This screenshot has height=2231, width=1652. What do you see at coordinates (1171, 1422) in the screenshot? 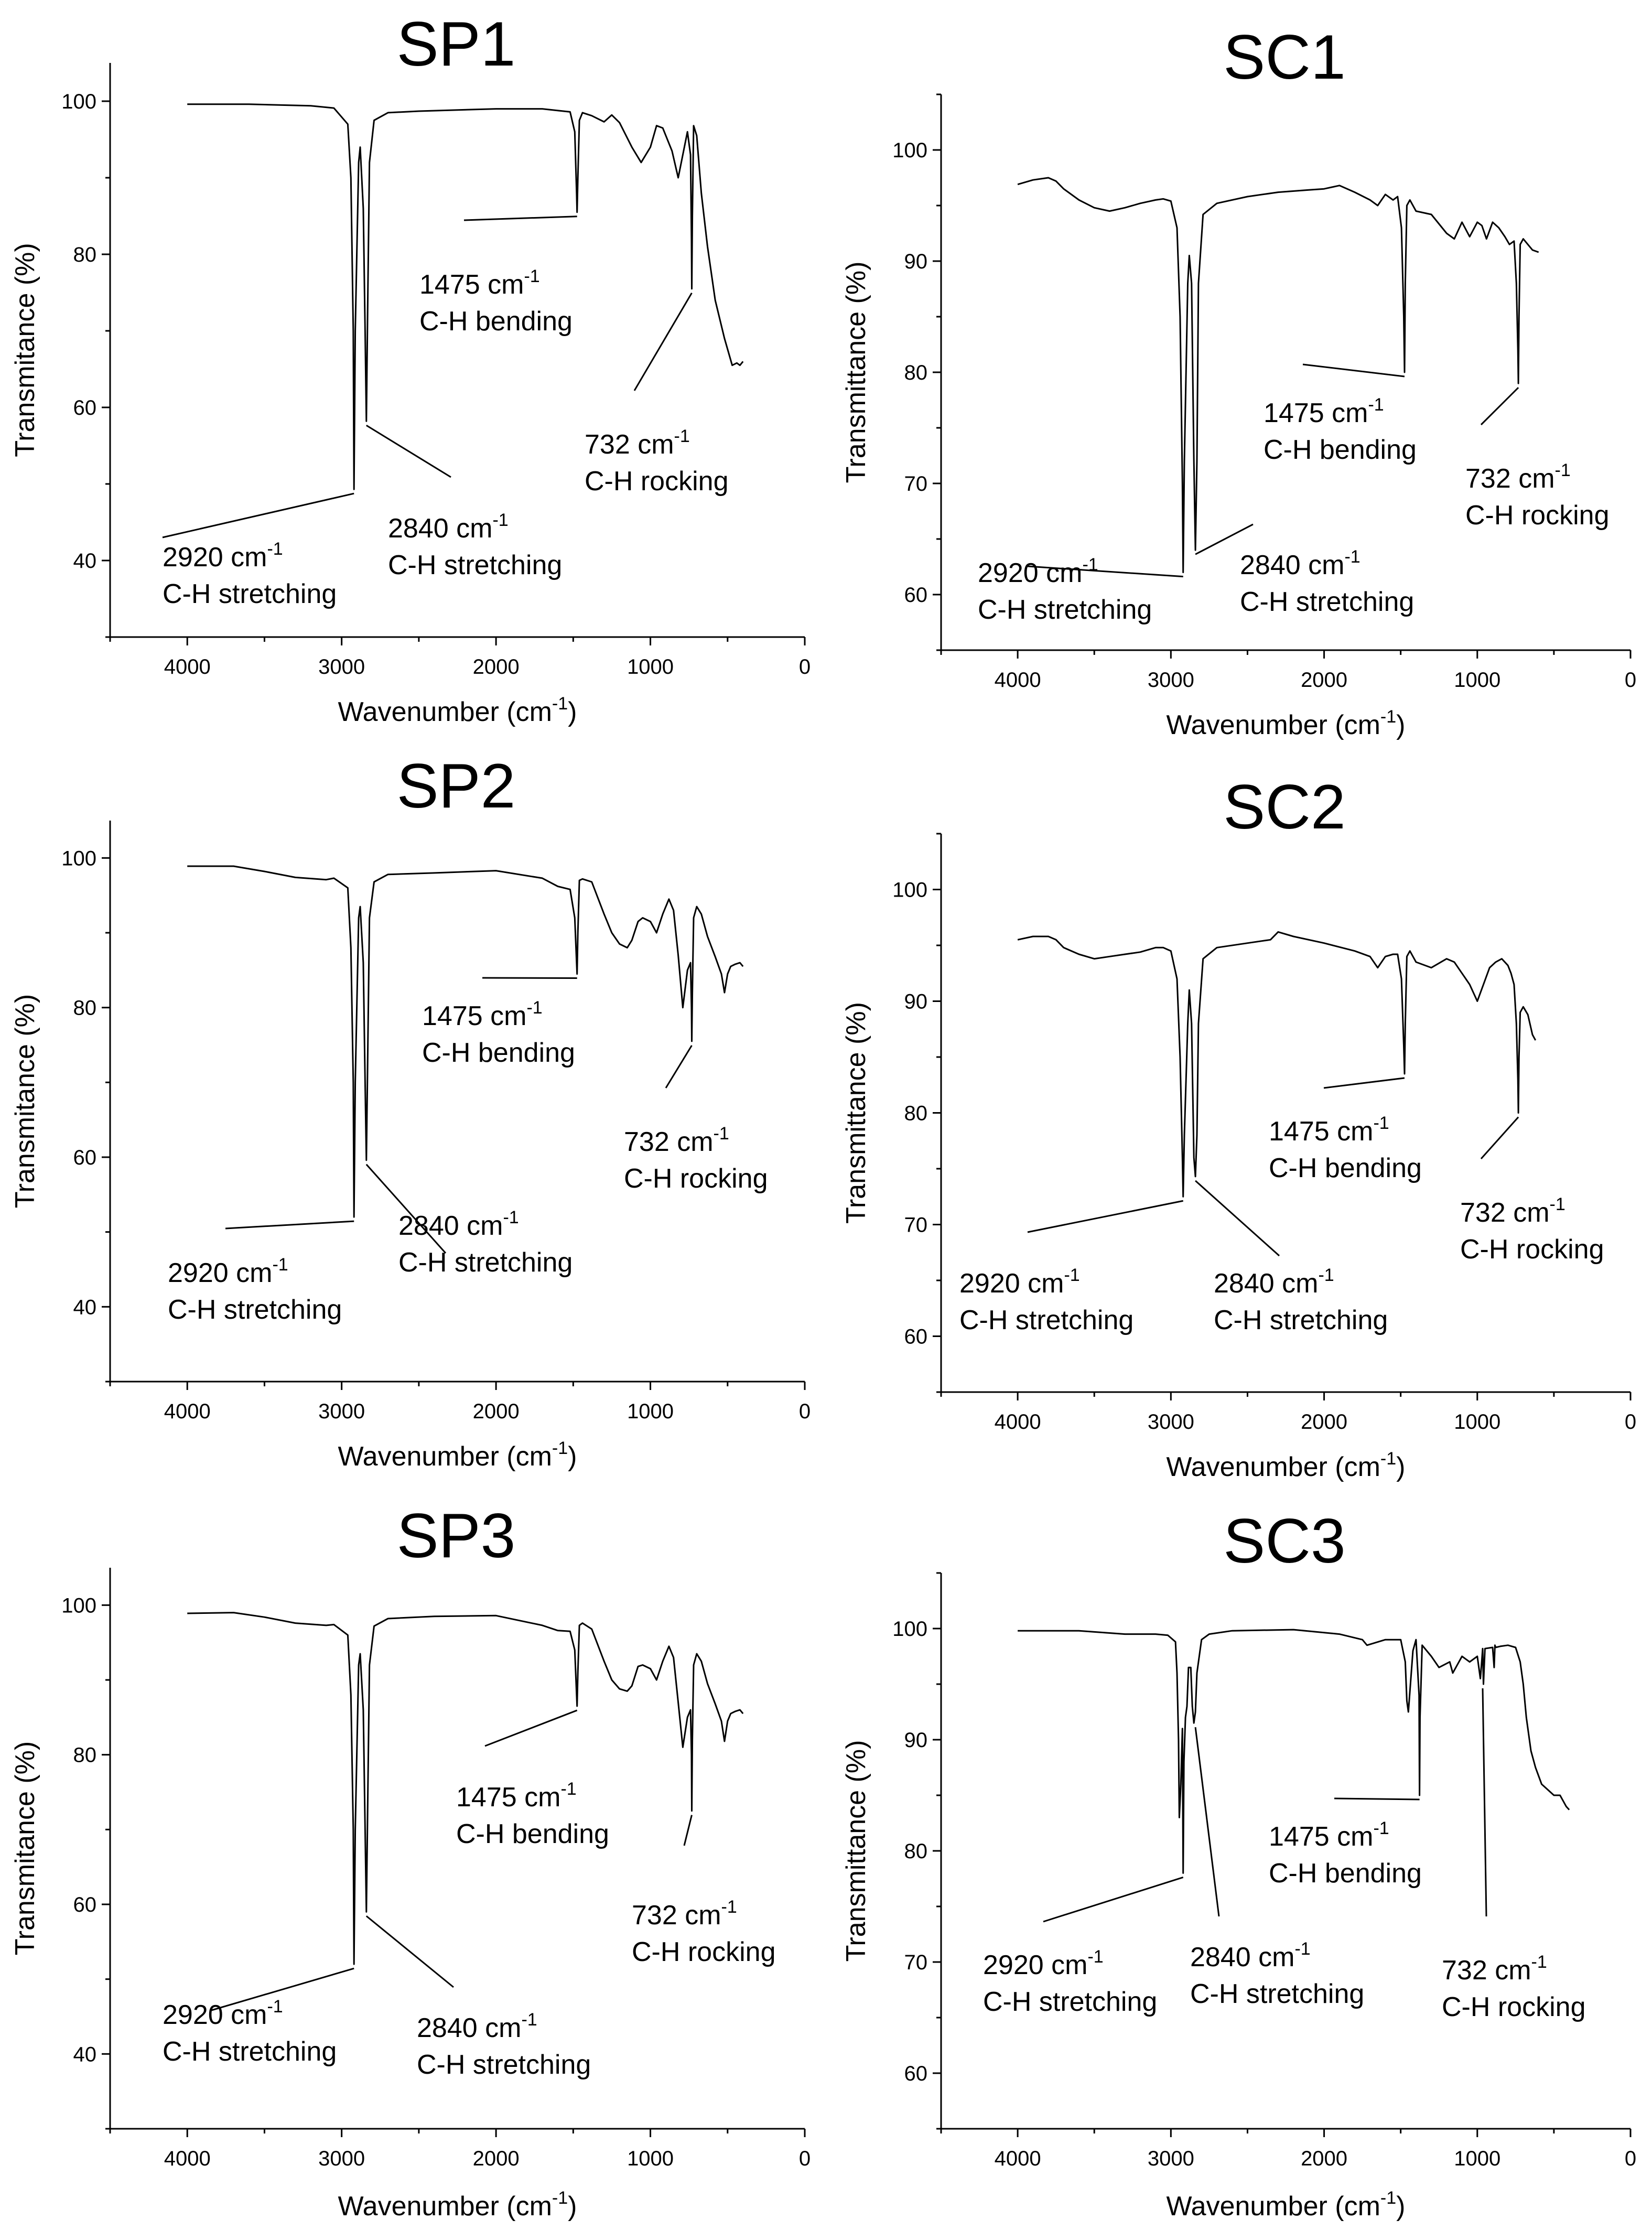
I see `x-tick-label: 3000` at bounding box center [1171, 1422].